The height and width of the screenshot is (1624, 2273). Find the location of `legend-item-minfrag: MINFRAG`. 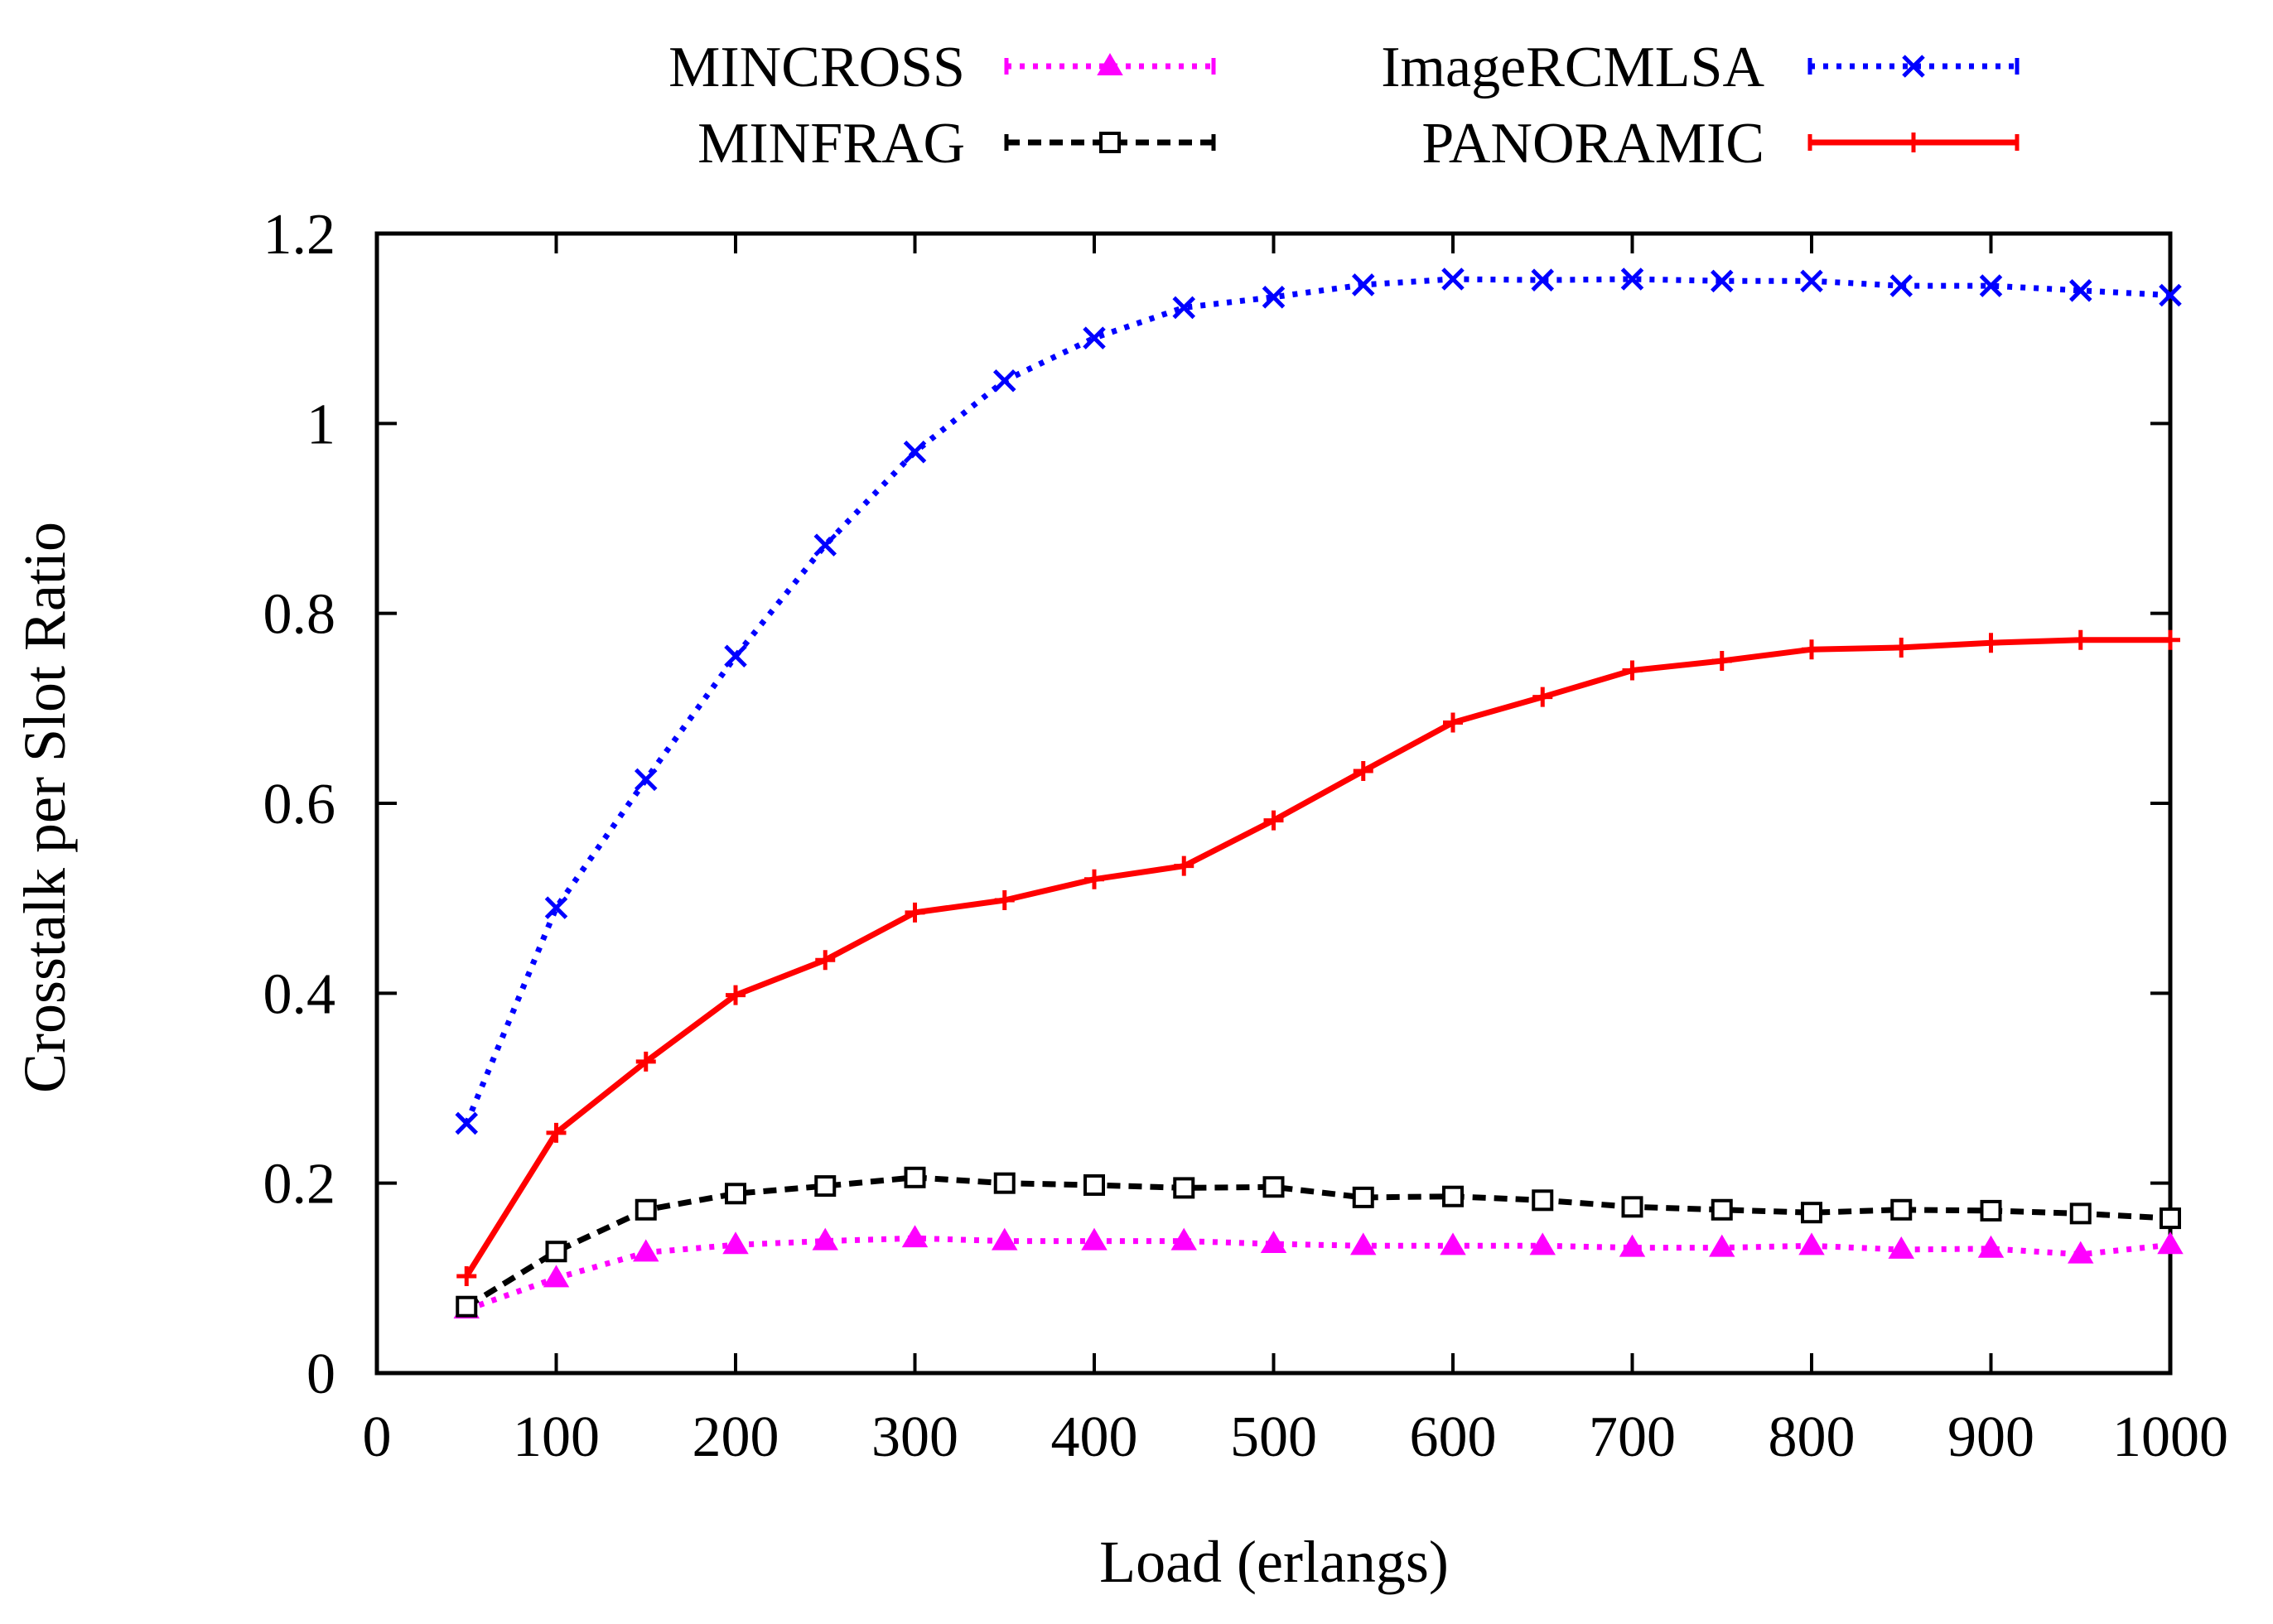

legend-item-minfrag: MINFRAG is located at coordinates (956, 144).